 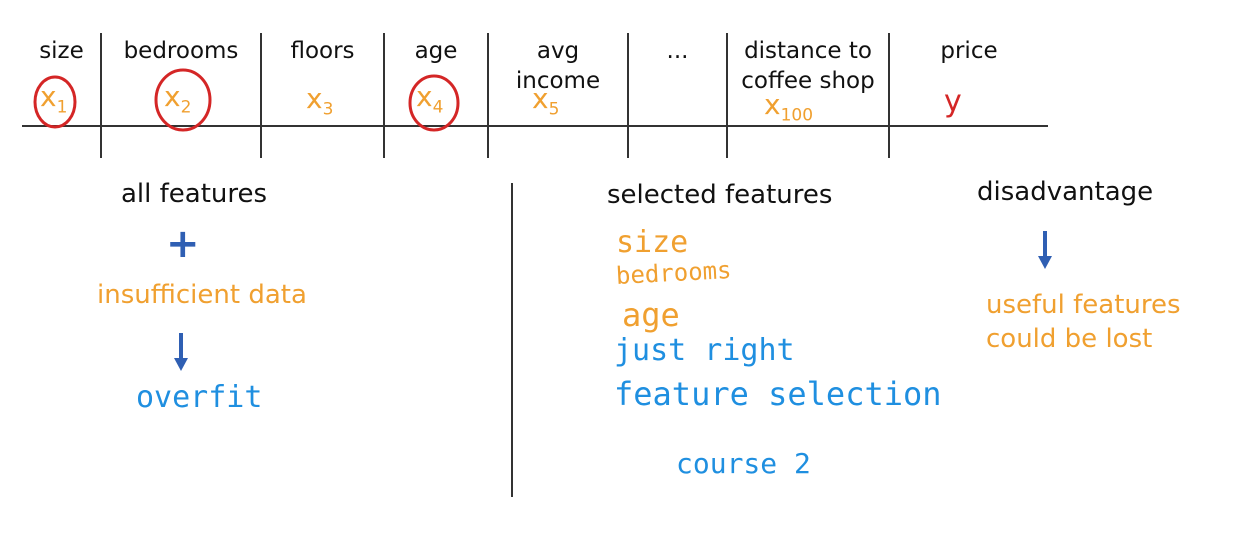 What do you see at coordinates (320, 101) in the screenshot?
I see `variable-x3: x3` at bounding box center [320, 101].